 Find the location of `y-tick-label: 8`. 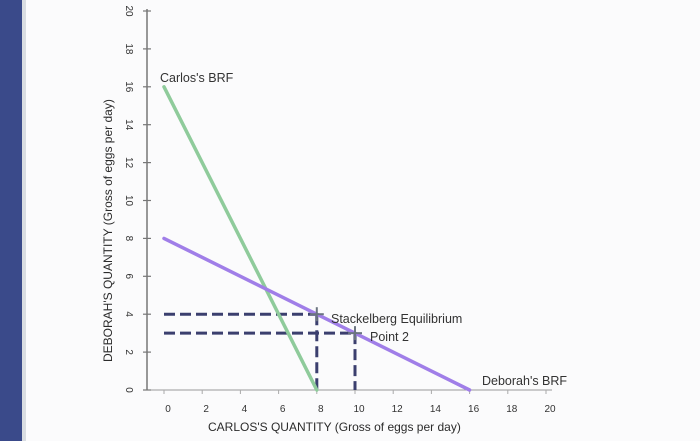

y-tick-label: 8 is located at coordinates (128, 239).